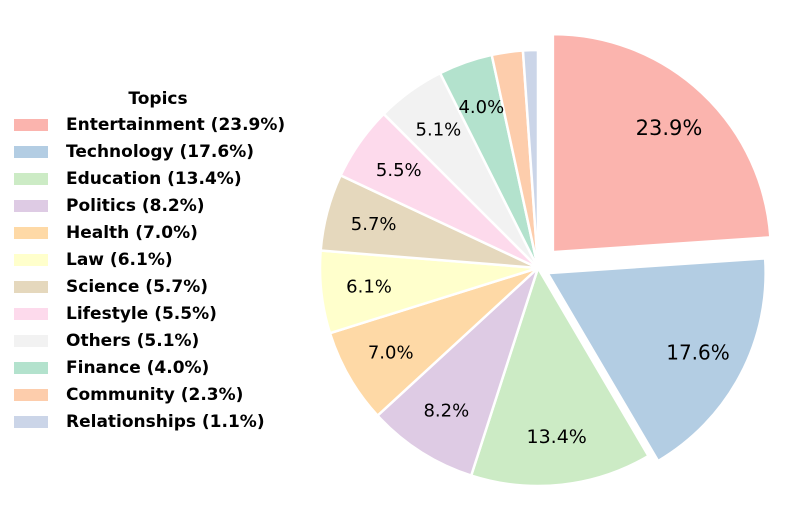 This screenshot has width=797, height=523. Describe the element at coordinates (481, 107) in the screenshot. I see `slice-label-finance: 4.0%` at that location.